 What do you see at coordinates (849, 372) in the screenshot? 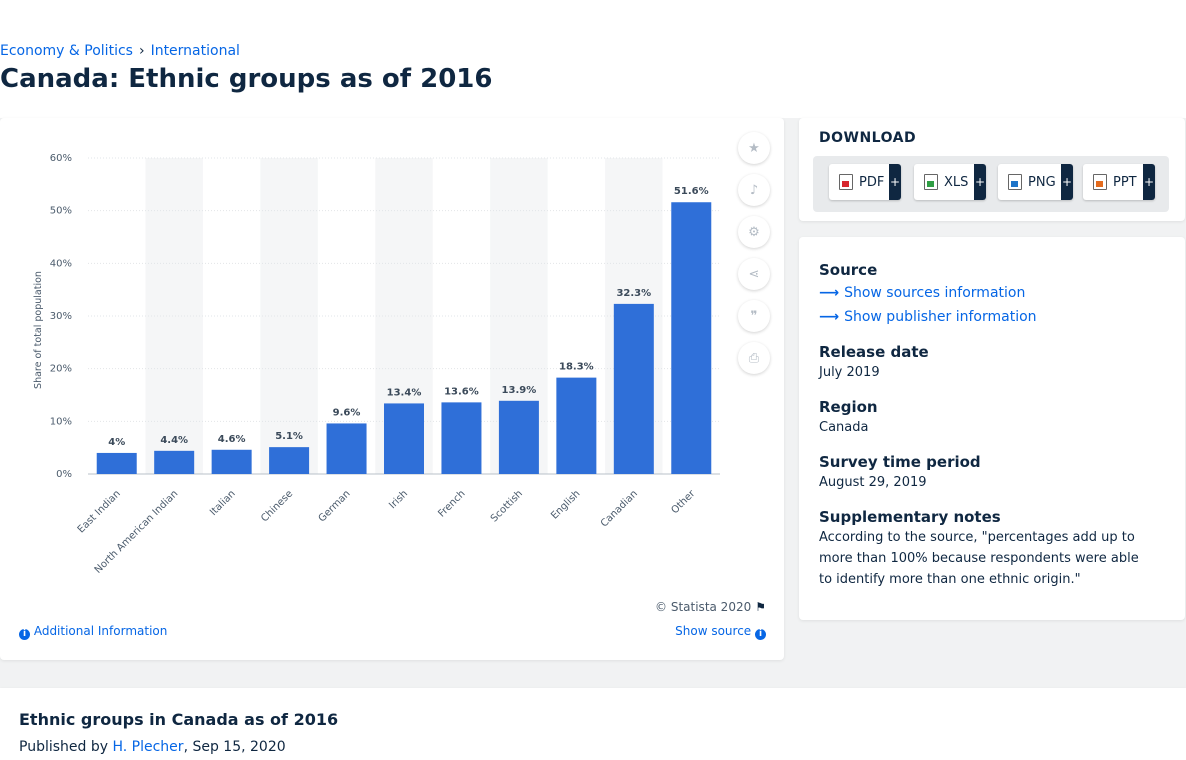
I see `release-date-value: July 2019` at bounding box center [849, 372].